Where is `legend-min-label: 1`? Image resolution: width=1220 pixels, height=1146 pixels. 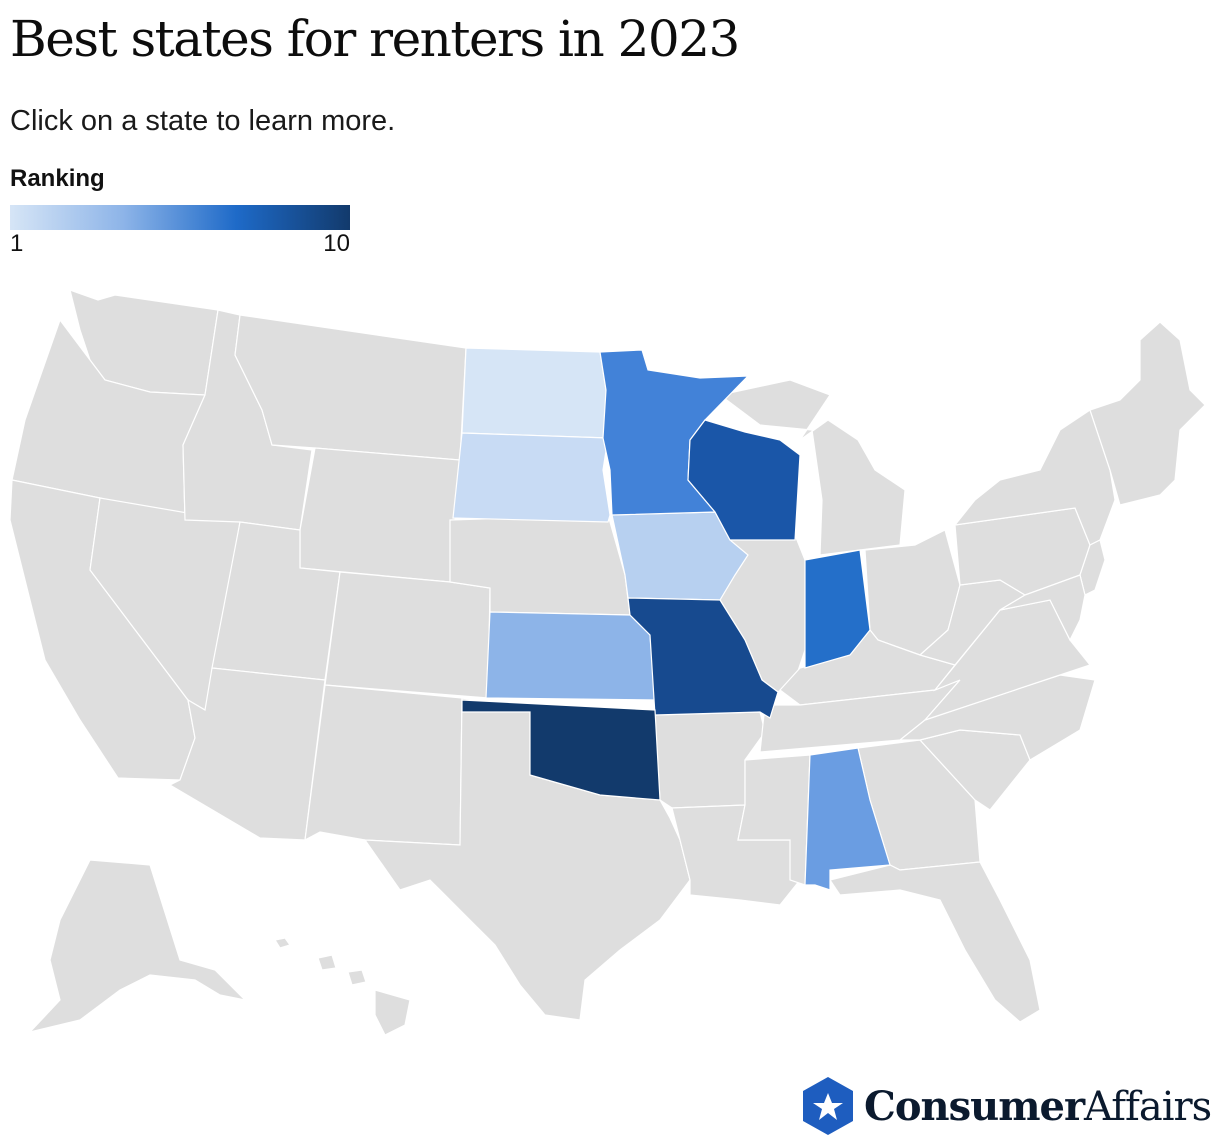 legend-min-label: 1 is located at coordinates (17, 243).